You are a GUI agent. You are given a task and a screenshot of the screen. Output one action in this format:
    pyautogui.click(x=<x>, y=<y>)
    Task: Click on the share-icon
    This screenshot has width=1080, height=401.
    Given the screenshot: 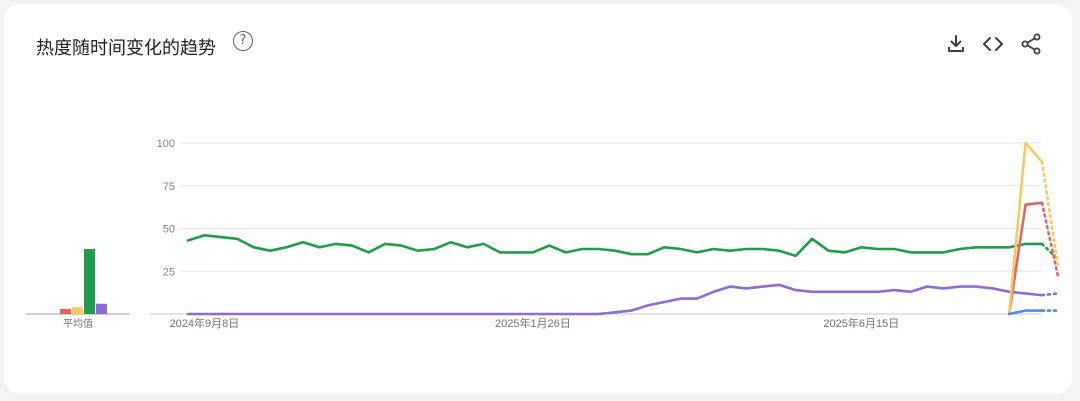 What is the action you would take?
    pyautogui.click(x=1031, y=44)
    